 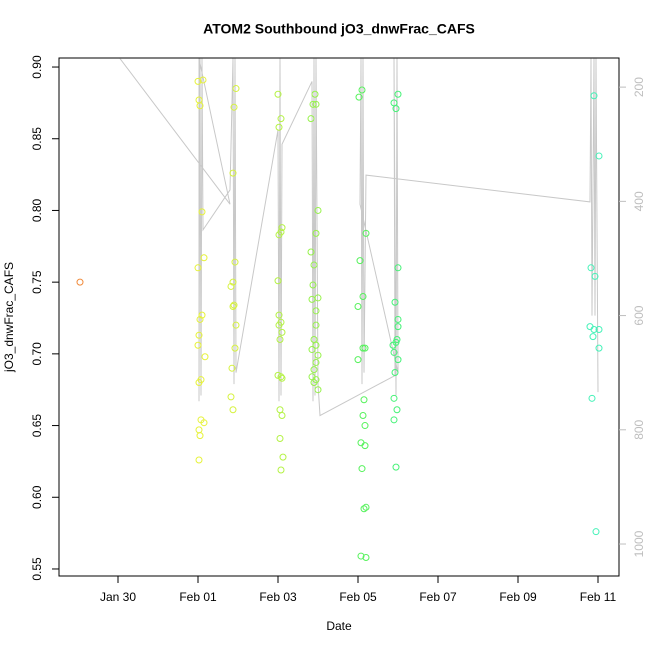 What do you see at coordinates (639, 429) in the screenshot?
I see `y2-tick-label: 800` at bounding box center [639, 429].